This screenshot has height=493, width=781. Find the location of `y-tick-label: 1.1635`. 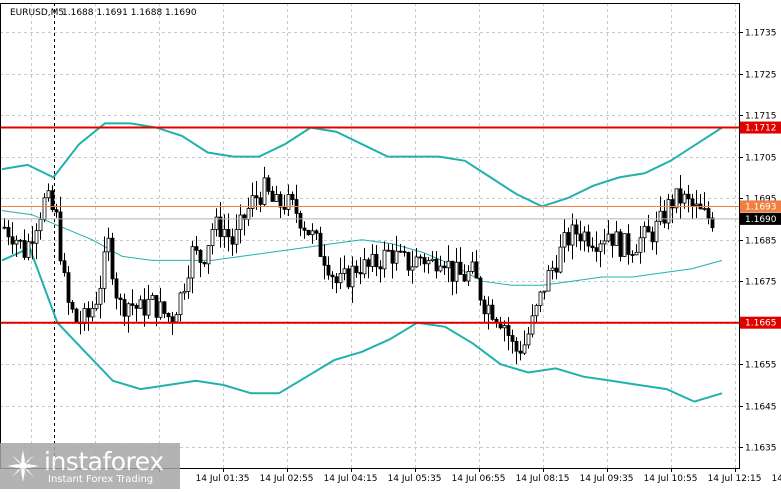

y-tick-label: 1.1635 is located at coordinates (761, 449).